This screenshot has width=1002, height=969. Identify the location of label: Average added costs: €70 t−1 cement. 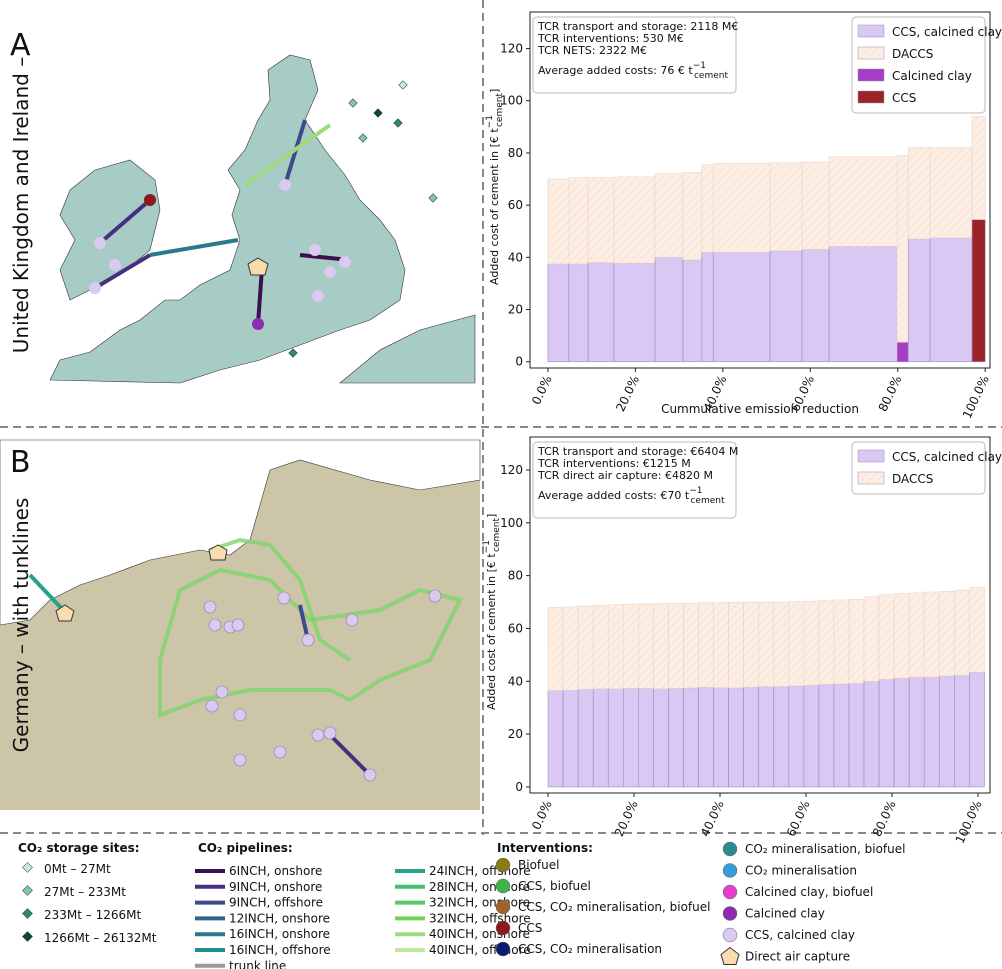
(631, 496).